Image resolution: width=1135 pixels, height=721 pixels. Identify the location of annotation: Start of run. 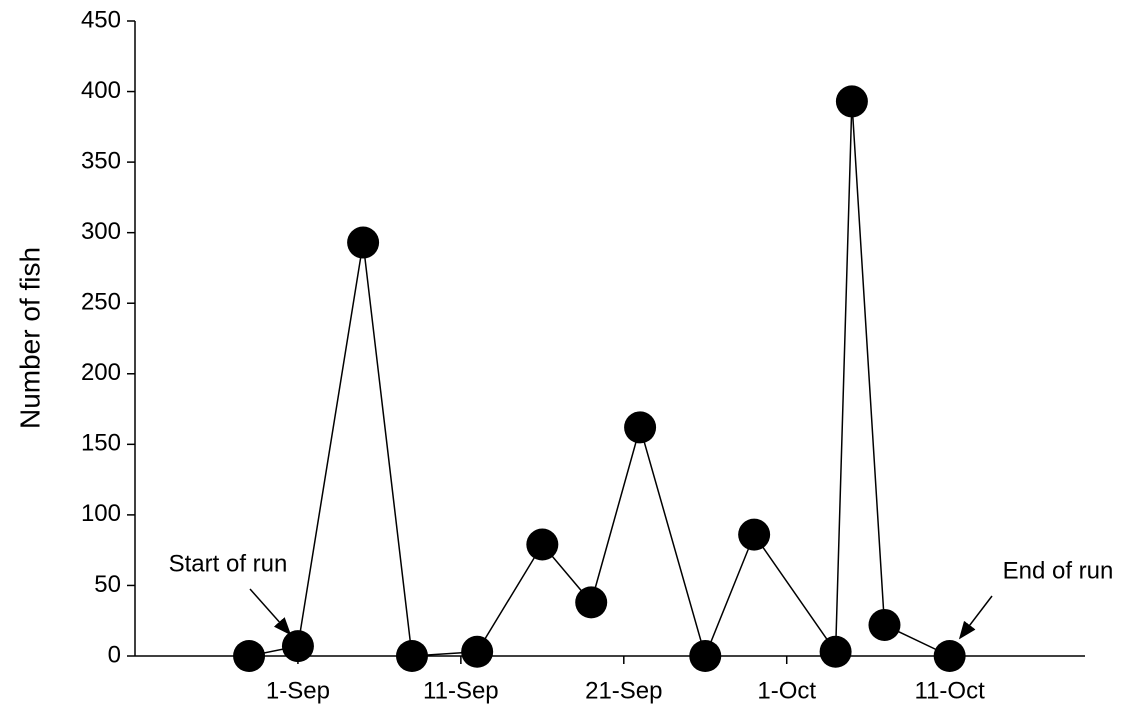
(228, 563).